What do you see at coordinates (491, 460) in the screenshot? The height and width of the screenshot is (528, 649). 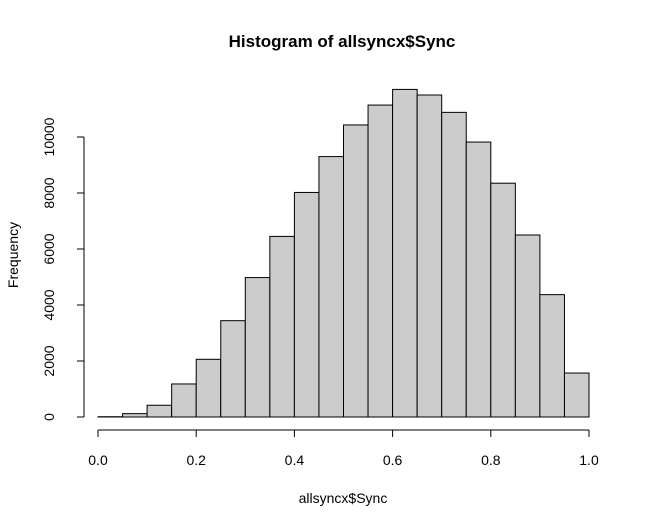 I see `x-tick-label: 0.8` at bounding box center [491, 460].